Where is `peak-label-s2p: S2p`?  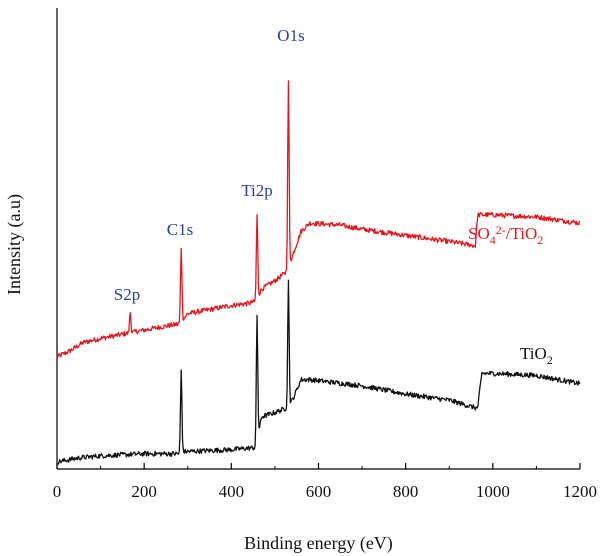
peak-label-s2p: S2p is located at coordinates (127, 294).